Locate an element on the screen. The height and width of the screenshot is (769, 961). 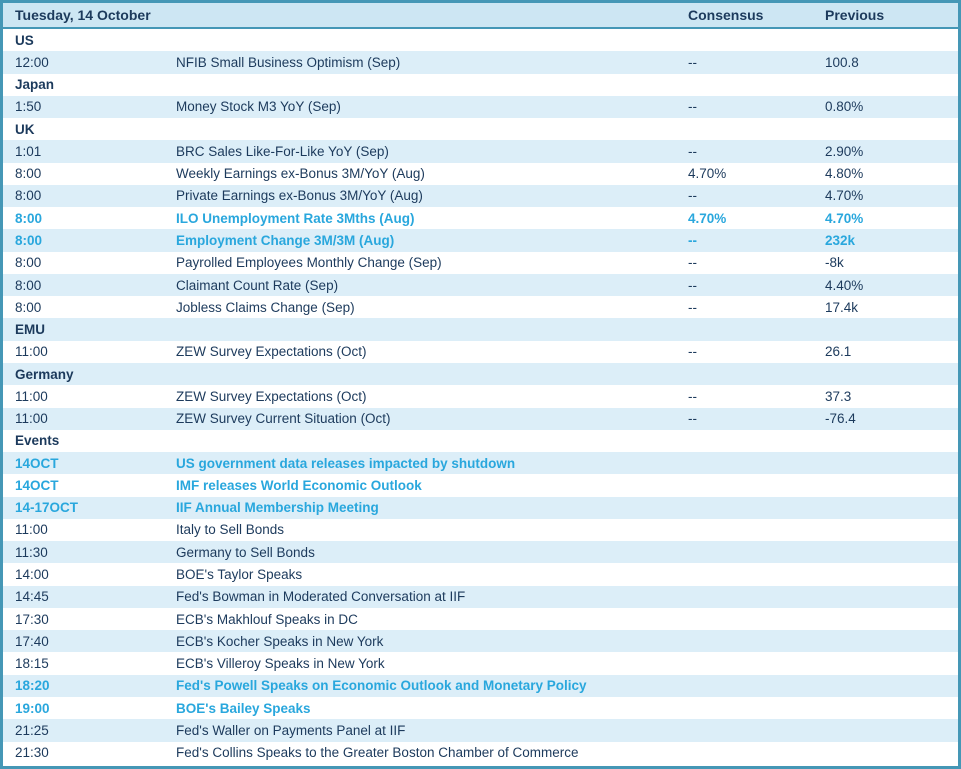
table-row: 18:15 ECB's Villeroy Speaks in New York is located at coordinates (480, 663).